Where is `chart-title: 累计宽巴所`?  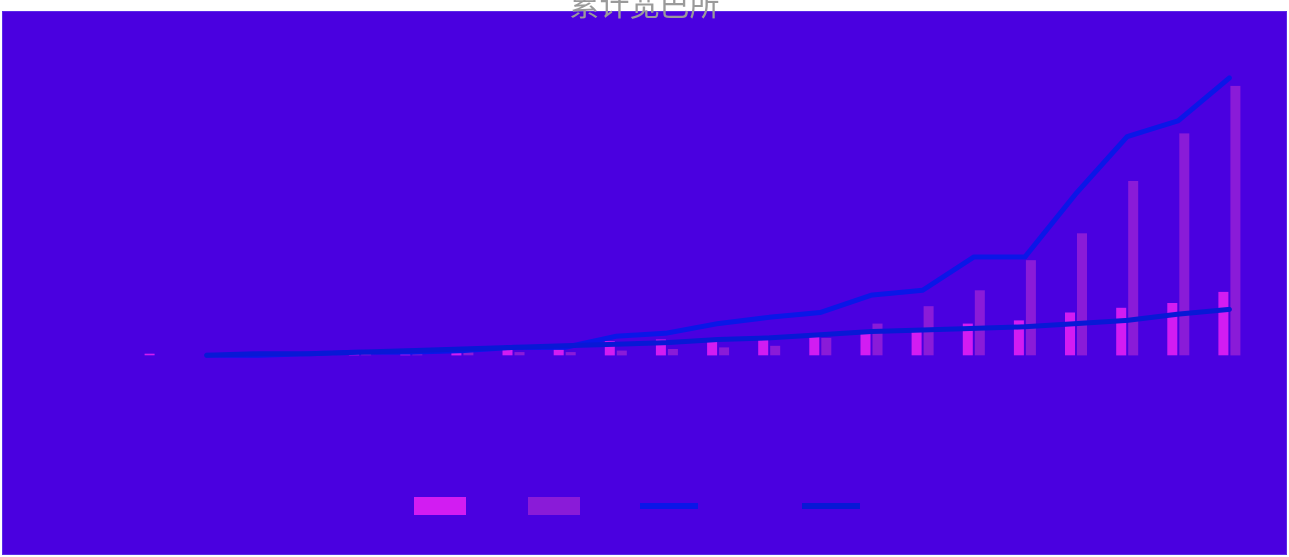
chart-title: 累计宽巴所 is located at coordinates (644, 12).